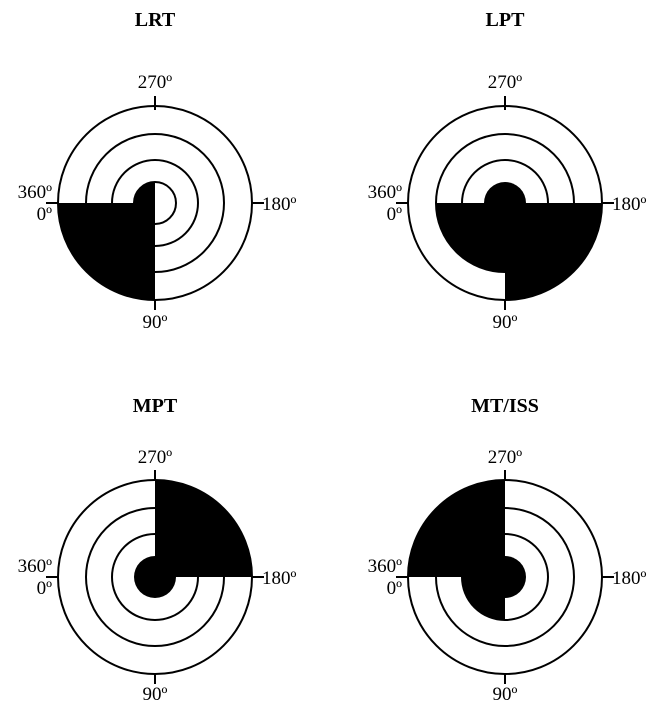 The height and width of the screenshot is (708, 654). I want to click on panel-title: LRT, so click(155, 20).